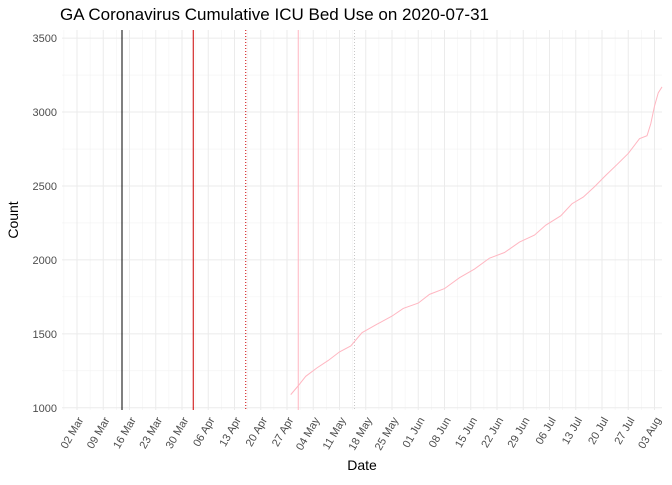 Image resolution: width=672 pixels, height=485 pixels. I want to click on x-tick-label: 27 Apr, so click(283, 432).